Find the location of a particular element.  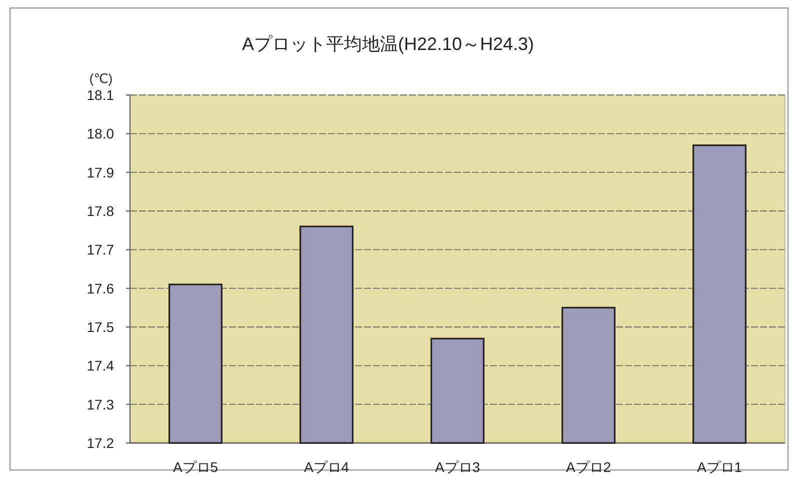

y-tick-label: 17.4 is located at coordinates (100, 366).